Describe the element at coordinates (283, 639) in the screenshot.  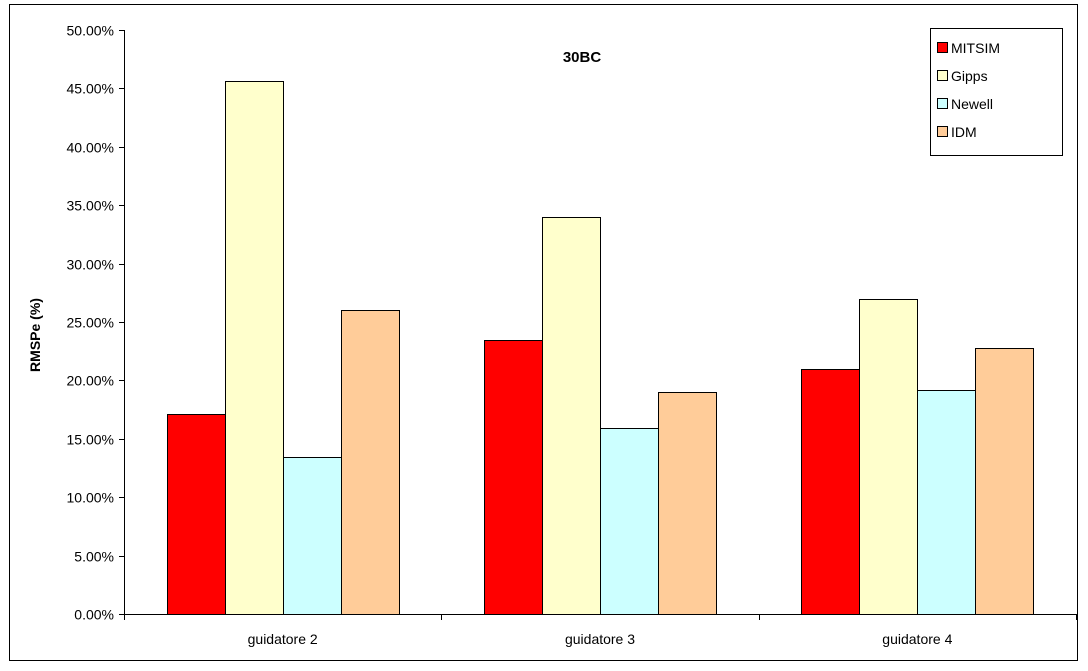
I see `x-tick-label: guidatore 2` at that location.